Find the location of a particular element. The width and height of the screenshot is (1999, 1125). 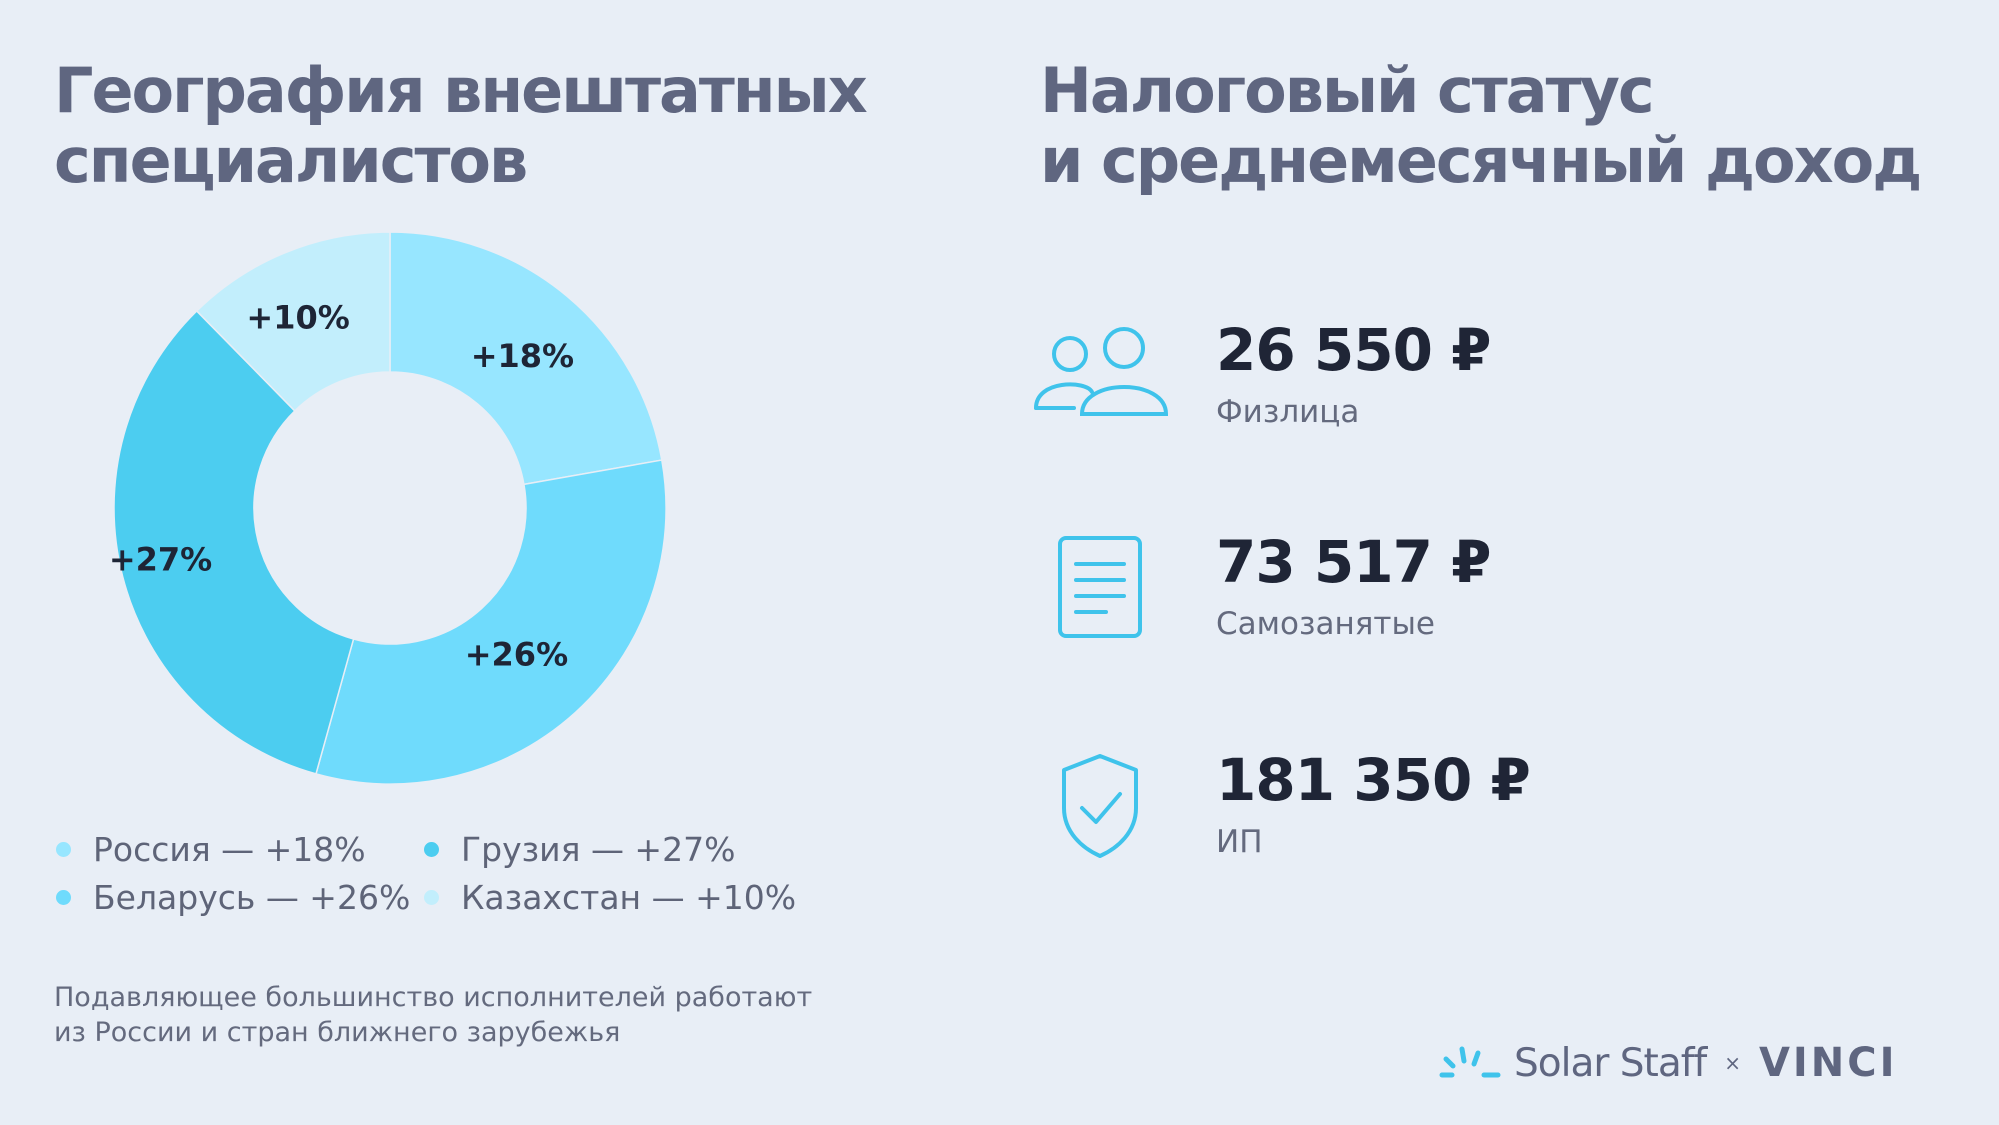

solar-staff-logo-icon is located at coordinates (1470, 1062).